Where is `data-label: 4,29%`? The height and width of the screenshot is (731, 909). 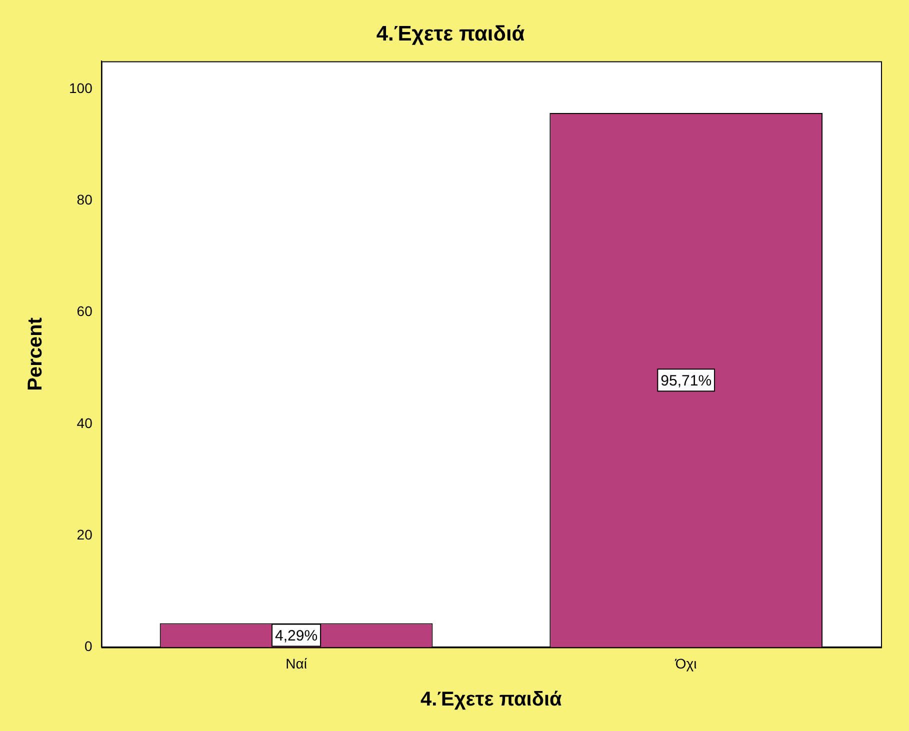 data-label: 4,29% is located at coordinates (296, 635).